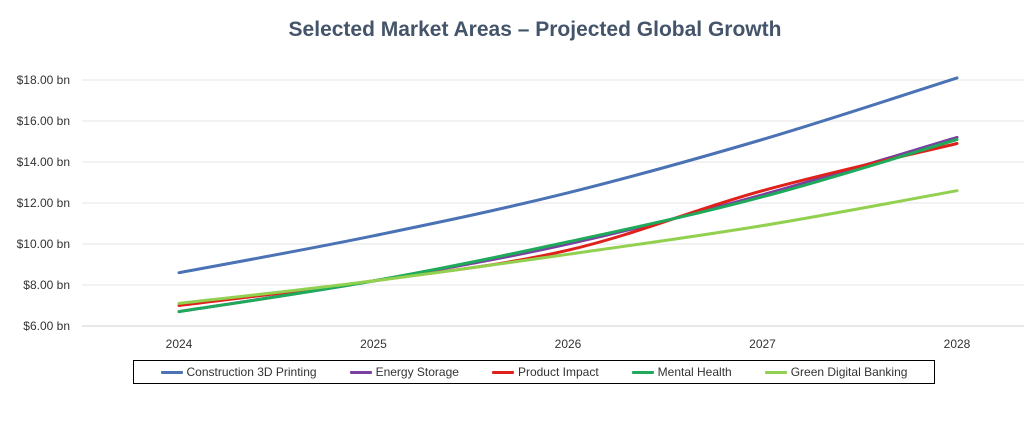  Describe the element at coordinates (46, 285) in the screenshot. I see `y-tick-label: $8.00 bn` at that location.